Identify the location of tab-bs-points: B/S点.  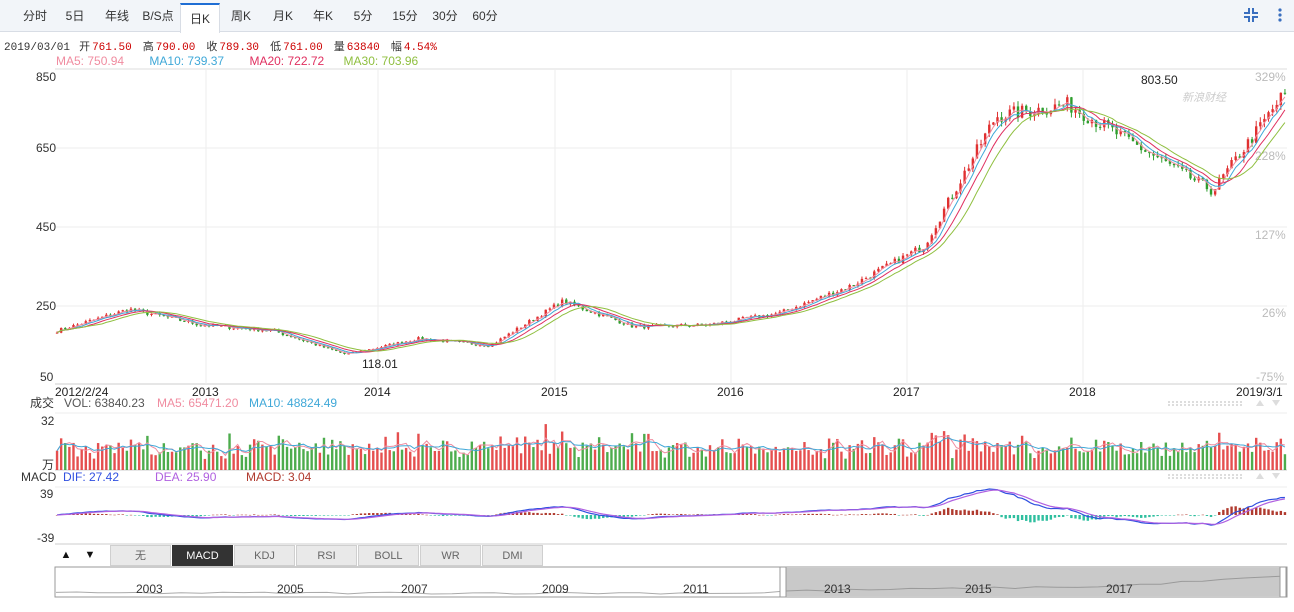
(158, 16).